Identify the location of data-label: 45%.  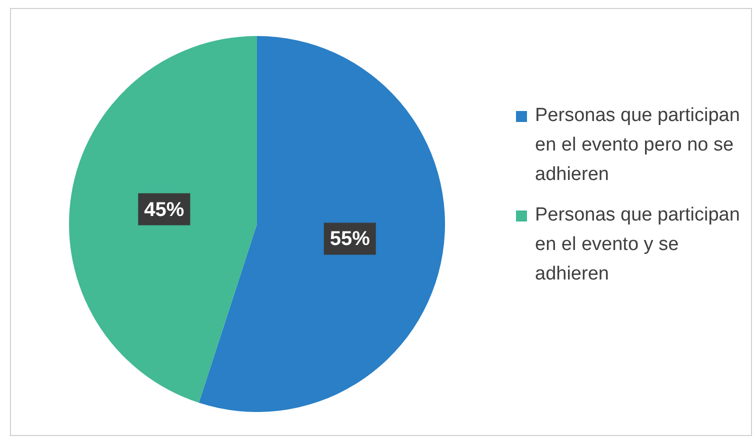
(164, 209).